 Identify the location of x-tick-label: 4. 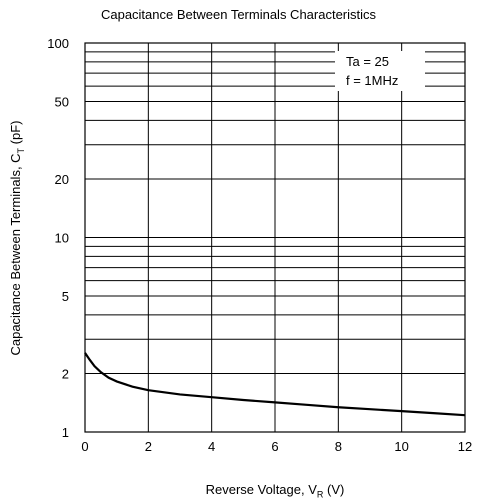
(211, 446).